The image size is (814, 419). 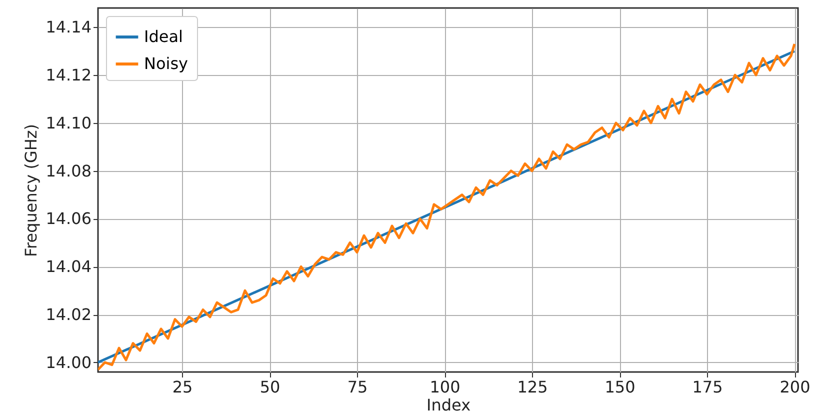 What do you see at coordinates (69, 170) in the screenshot?
I see `y-tick-label: 14.08` at bounding box center [69, 170].